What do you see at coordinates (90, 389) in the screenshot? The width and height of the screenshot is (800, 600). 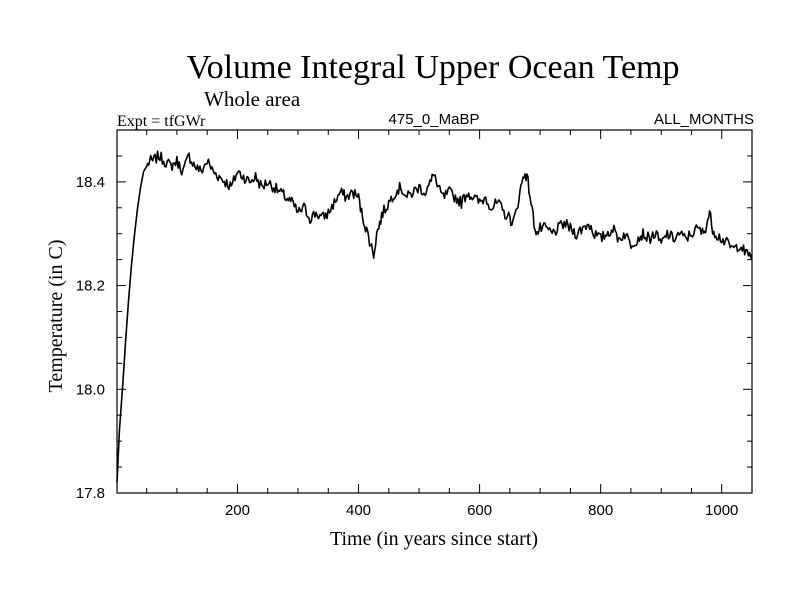 I see `y-tick-label: 18.0` at bounding box center [90, 389].